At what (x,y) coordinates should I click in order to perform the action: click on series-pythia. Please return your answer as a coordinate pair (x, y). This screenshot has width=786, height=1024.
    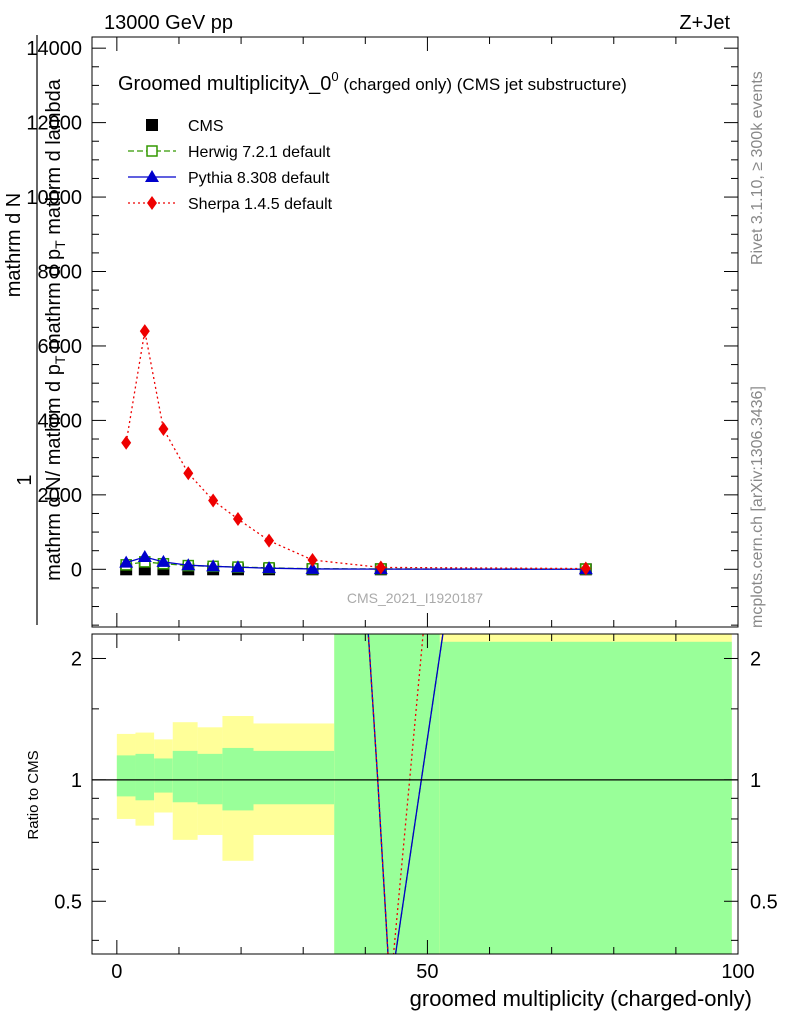
    Looking at the image, I should click on (356, 562).